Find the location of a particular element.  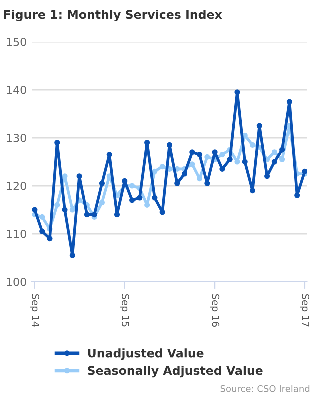

x-tick-label: Sep 14 is located at coordinates (35, 311).